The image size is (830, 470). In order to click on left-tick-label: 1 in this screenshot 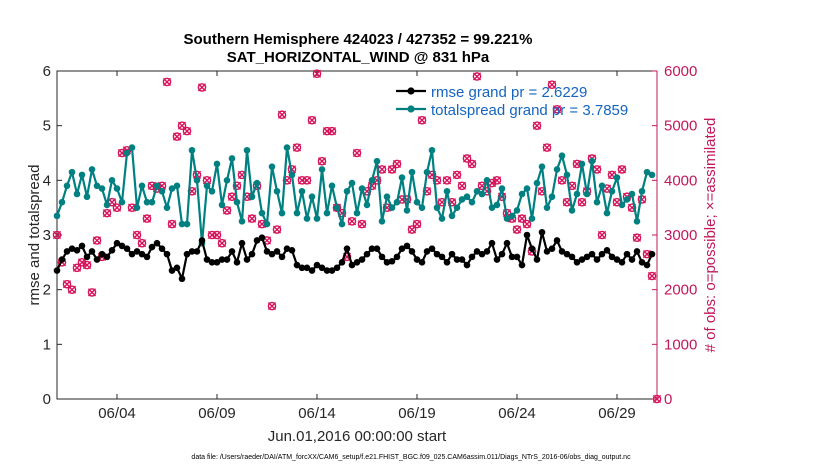, I will do `click(47, 344)`.